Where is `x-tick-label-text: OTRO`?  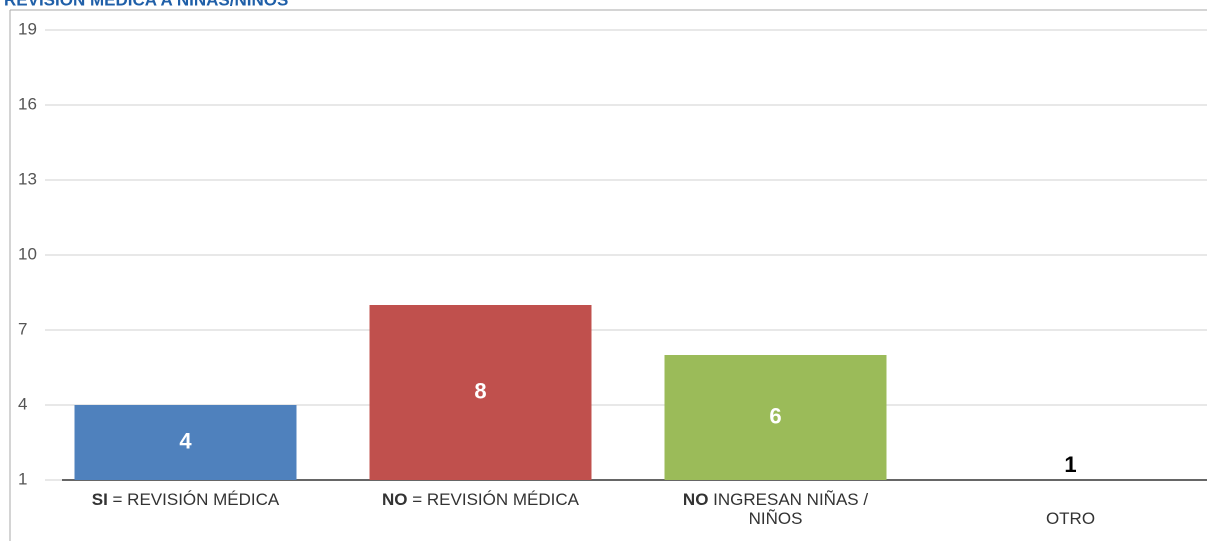 x-tick-label-text: OTRO is located at coordinates (1070, 518).